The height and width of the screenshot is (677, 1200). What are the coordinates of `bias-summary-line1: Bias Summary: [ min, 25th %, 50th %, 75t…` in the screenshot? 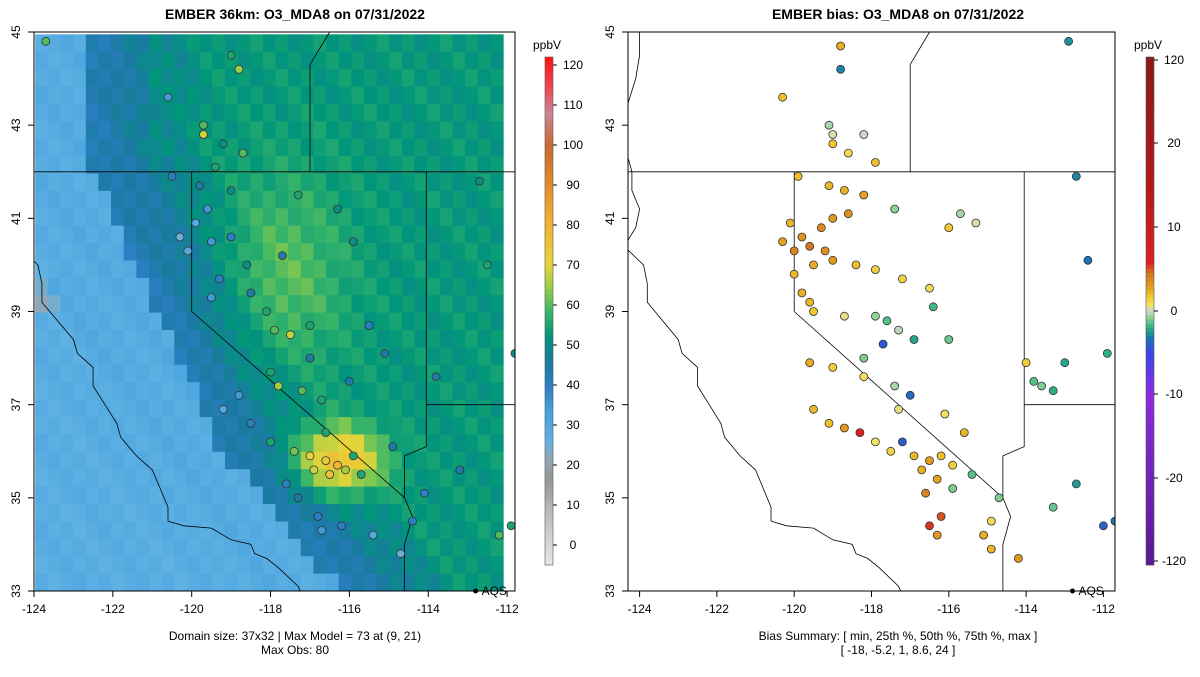 It's located at (898, 636).